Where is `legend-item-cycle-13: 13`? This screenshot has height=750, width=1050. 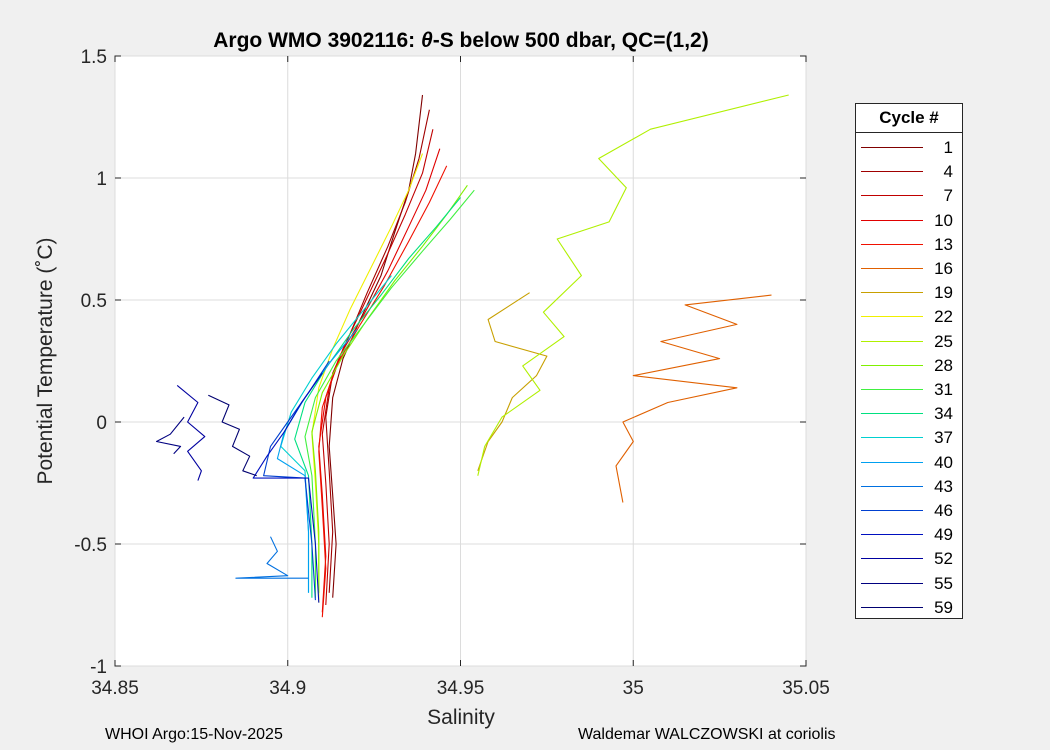
legend-item-cycle-13: 13 is located at coordinates (909, 245).